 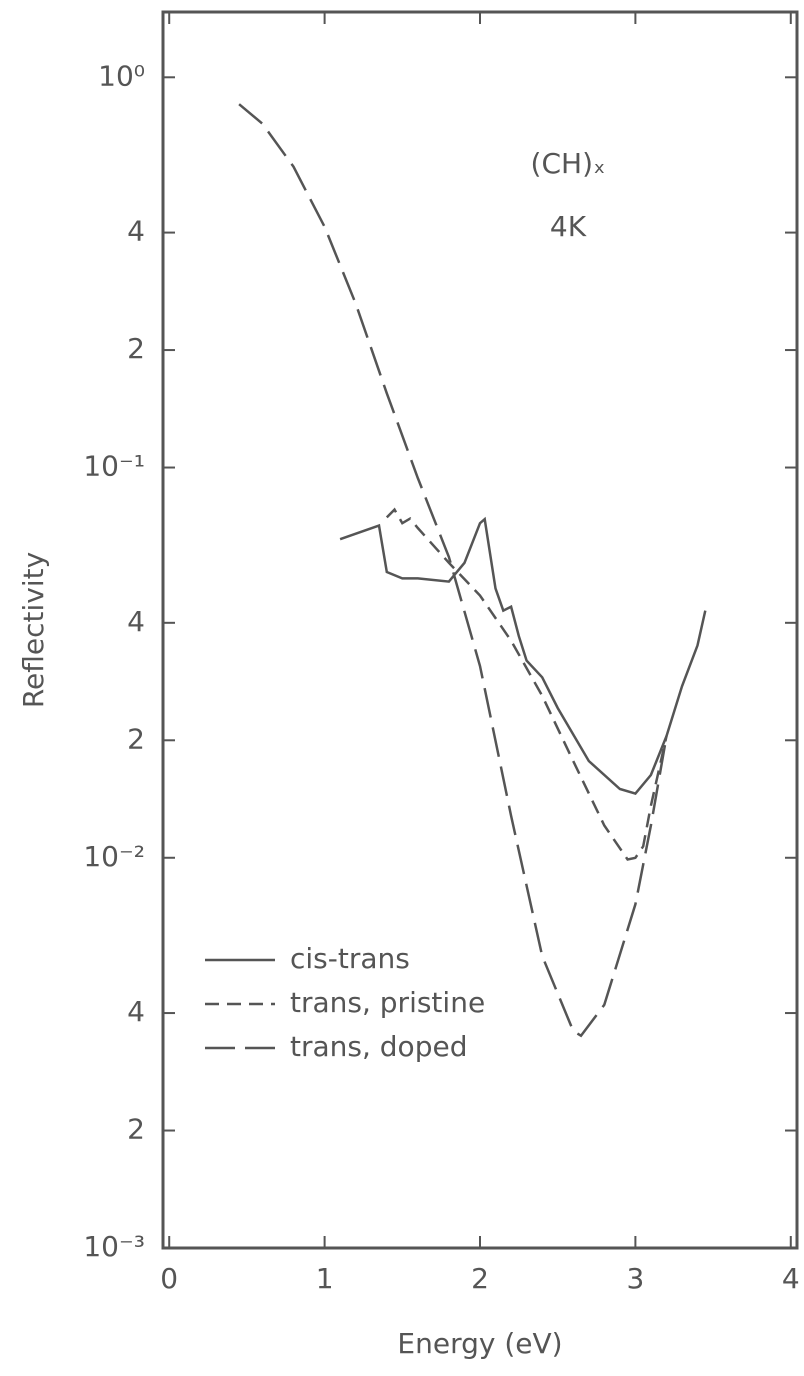 What do you see at coordinates (350, 958) in the screenshot?
I see `legend-label: cis-trans` at bounding box center [350, 958].